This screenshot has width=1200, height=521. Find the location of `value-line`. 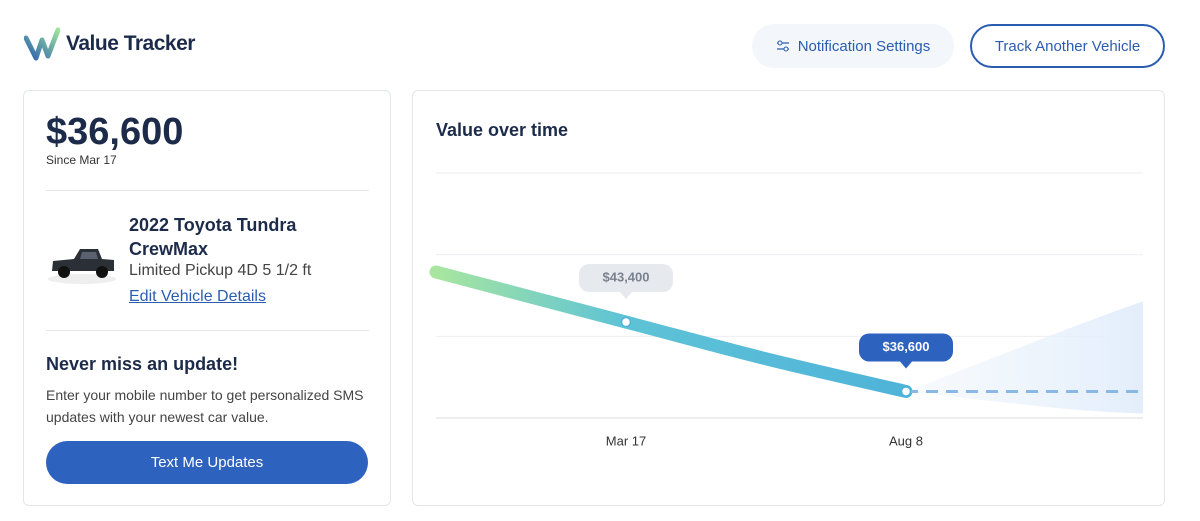

value-line is located at coordinates (671, 331).